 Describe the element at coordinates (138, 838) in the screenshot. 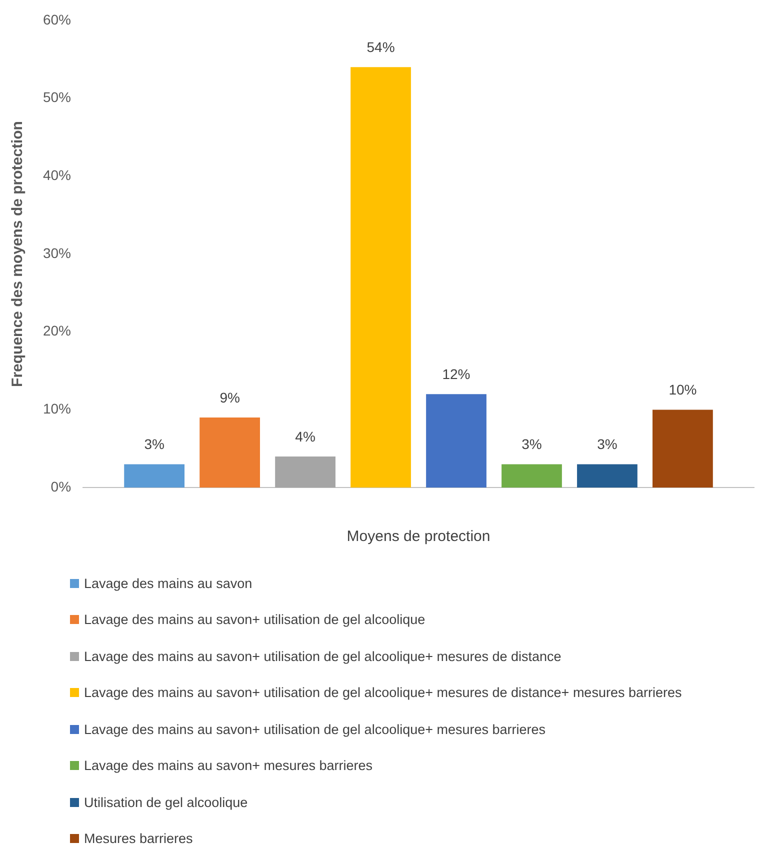

I see `legend-label: Mesures barrieres` at that location.